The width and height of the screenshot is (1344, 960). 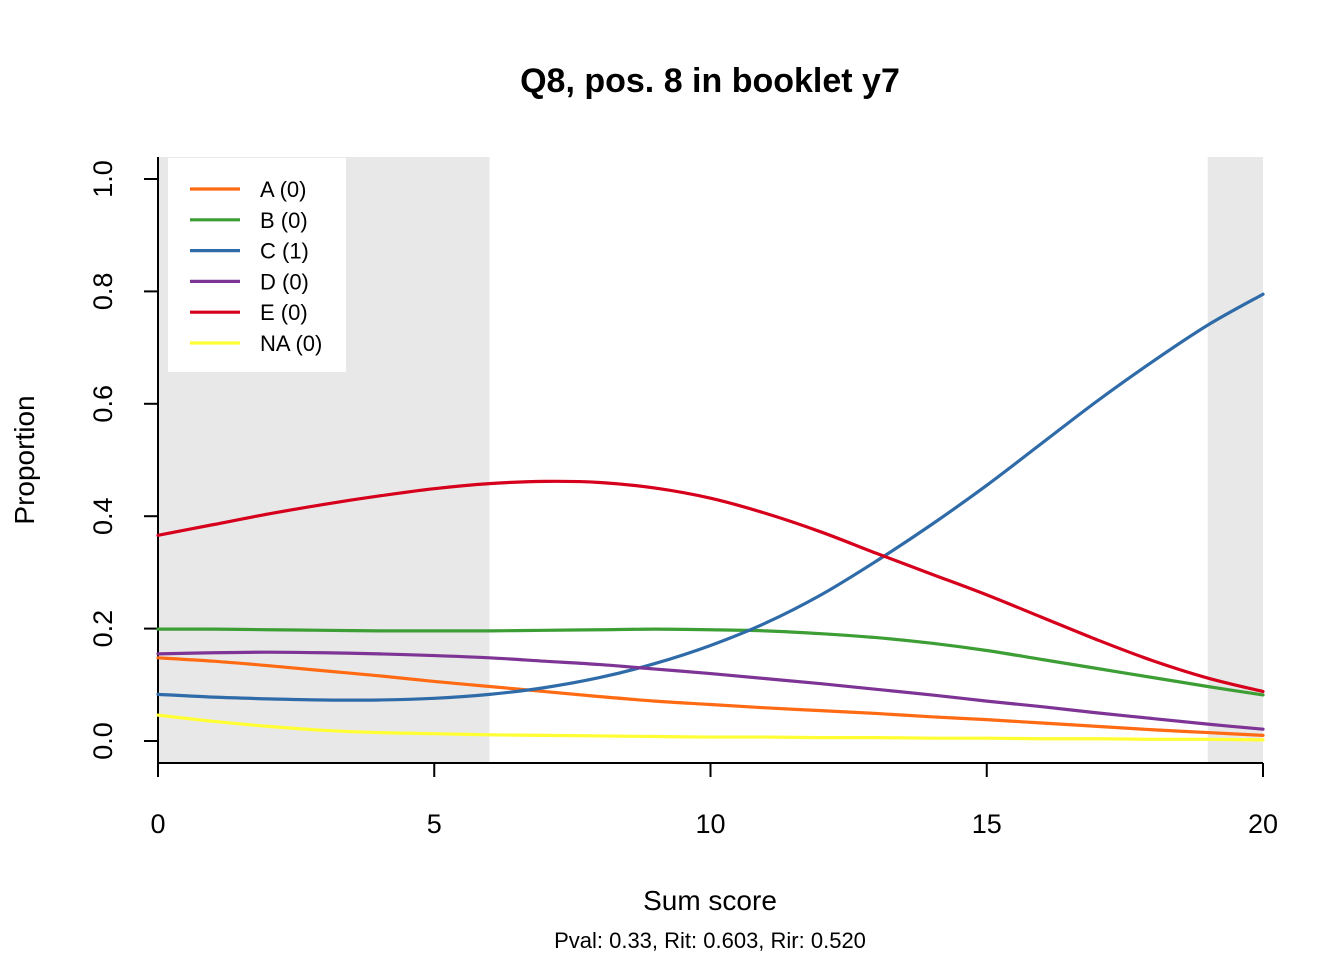 What do you see at coordinates (710, 824) in the screenshot?
I see `x-tick-label-2: 10` at bounding box center [710, 824].